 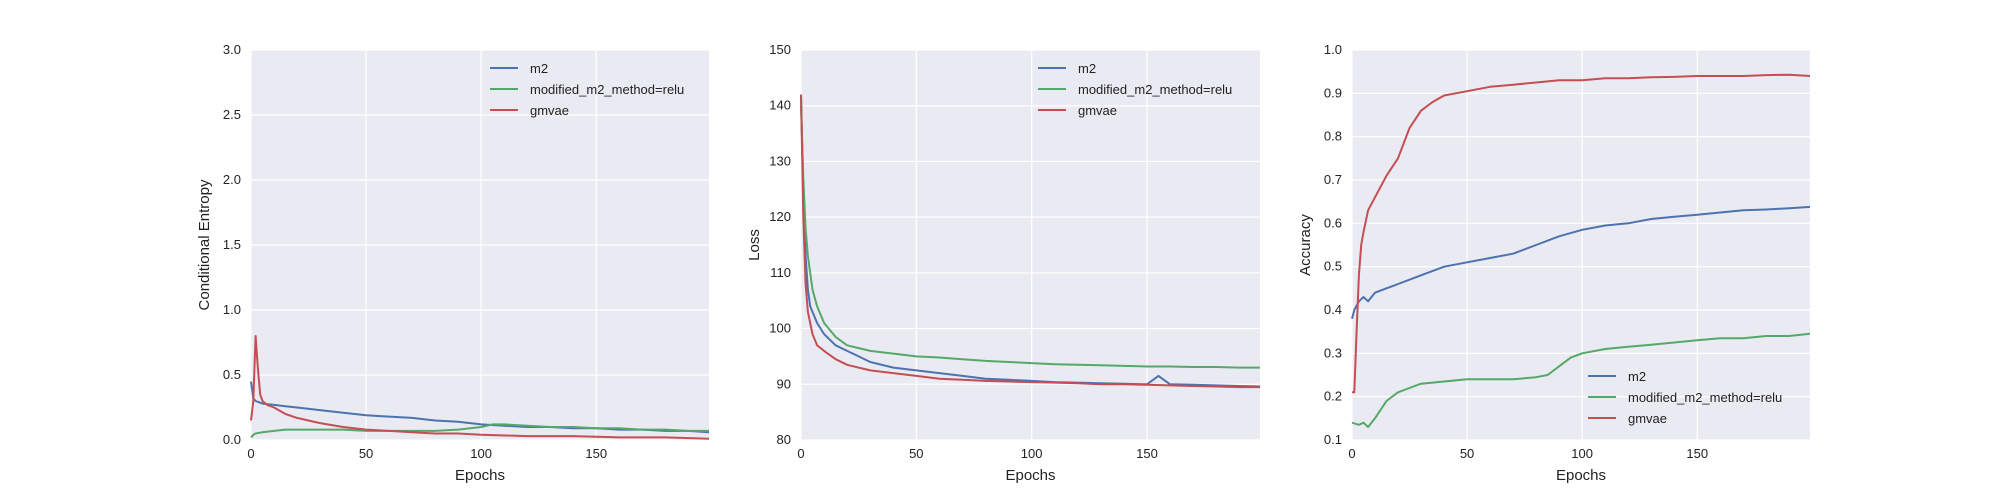 I want to click on y-tick-label: 0.4, so click(x=1333, y=309).